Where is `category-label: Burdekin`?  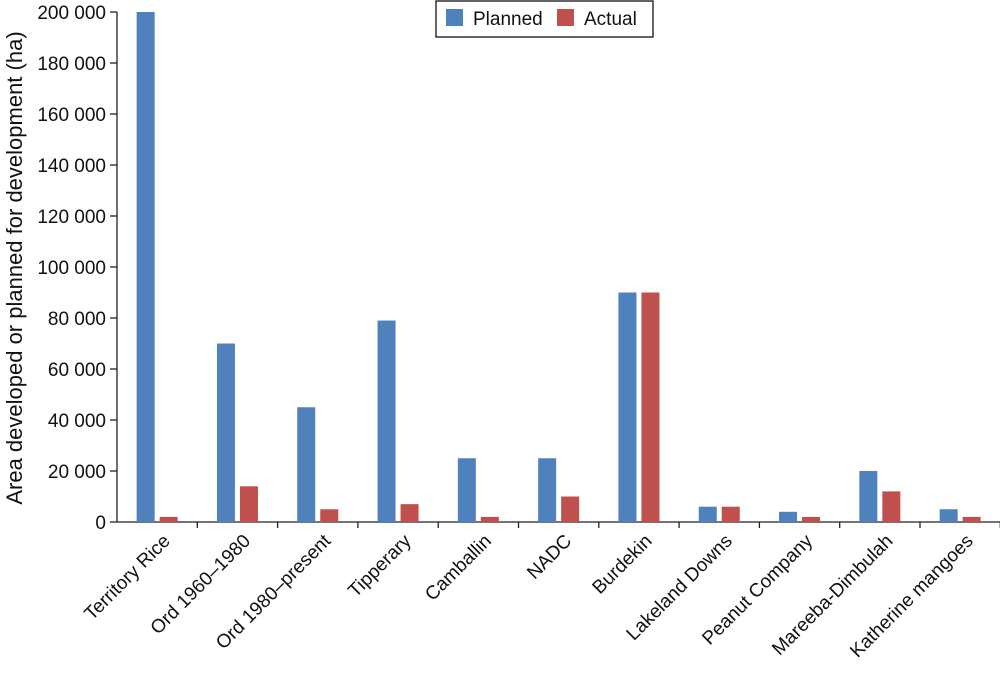 category-label: Burdekin is located at coordinates (623, 565).